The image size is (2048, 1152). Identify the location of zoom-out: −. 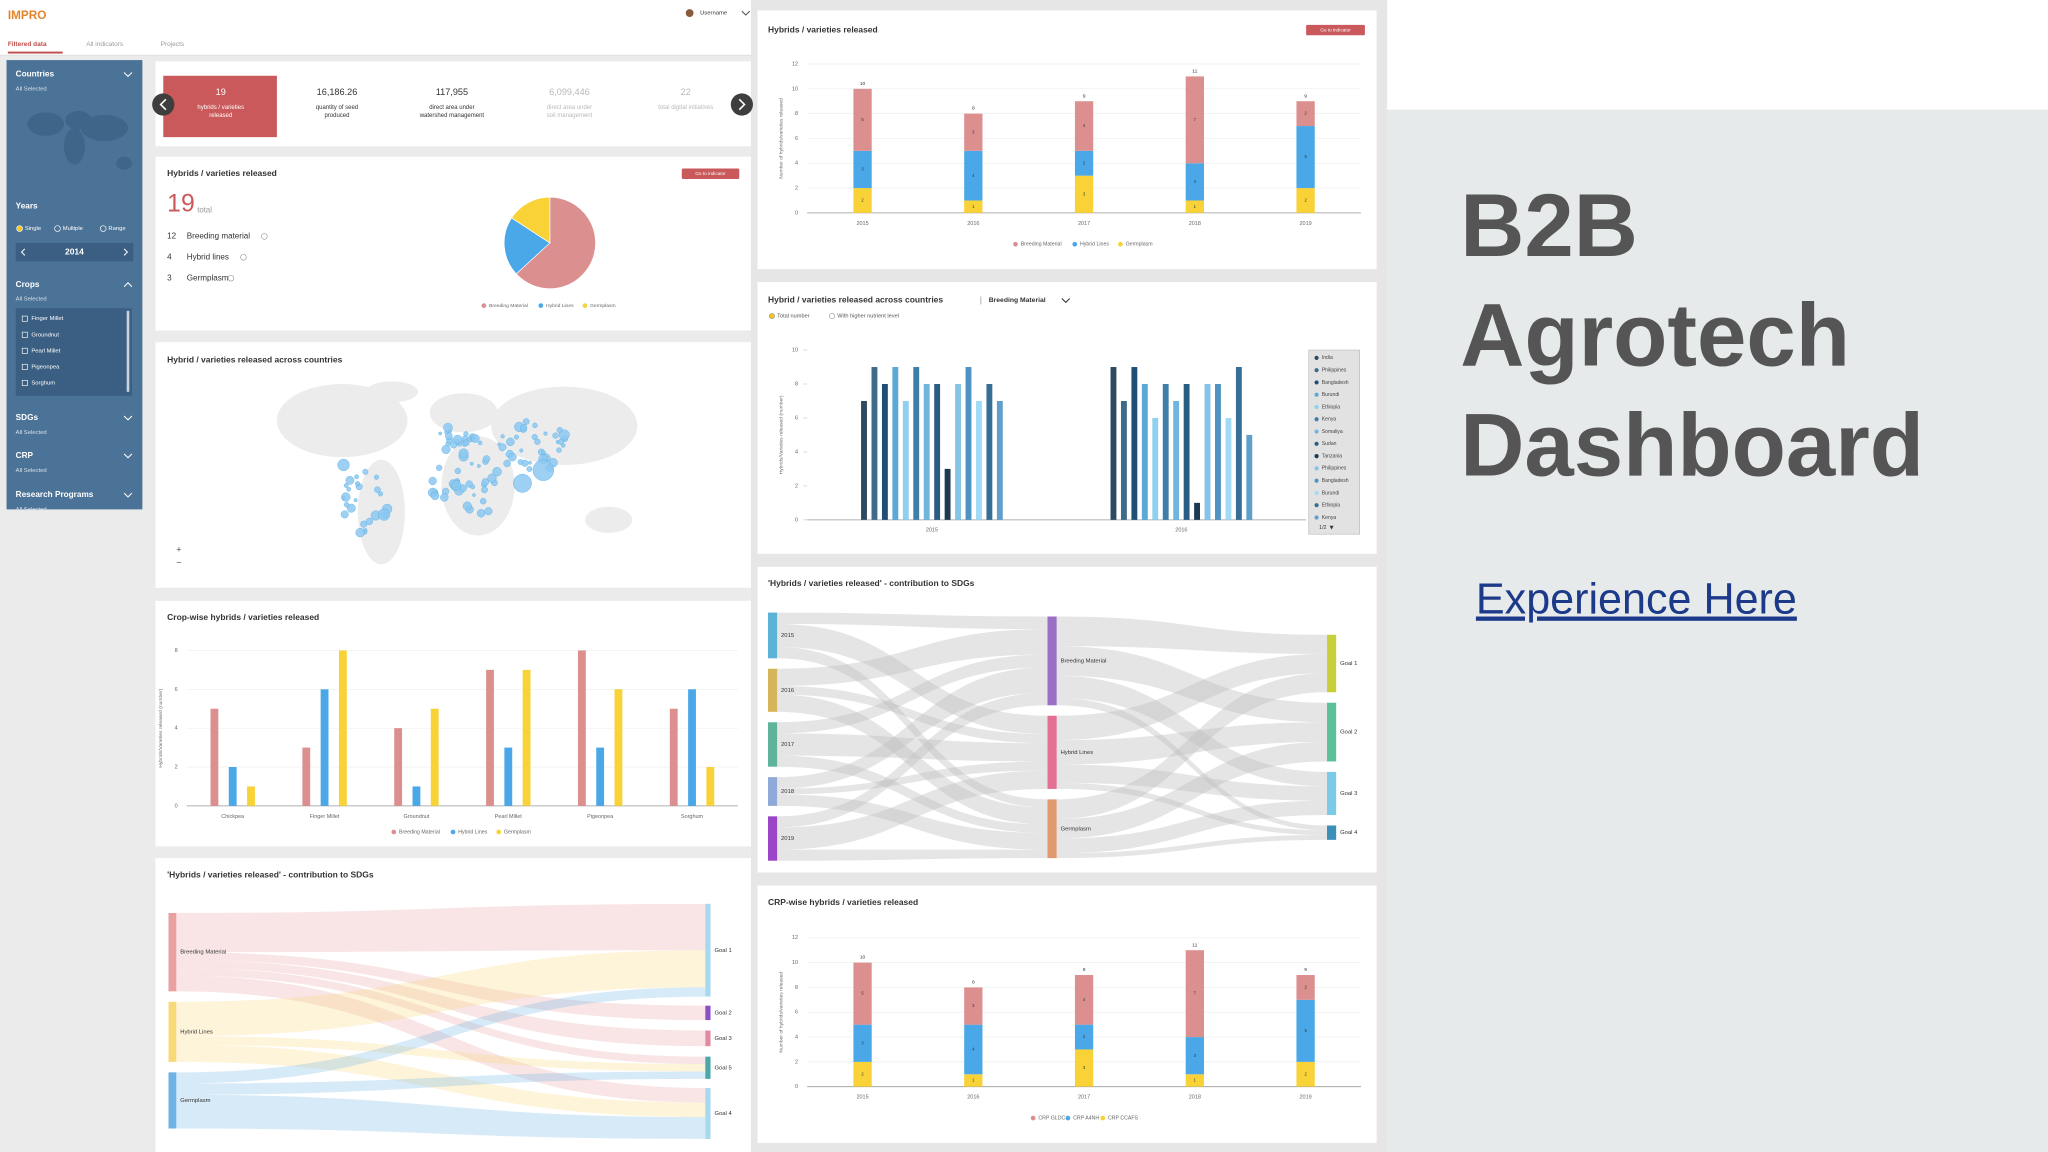
(178, 562).